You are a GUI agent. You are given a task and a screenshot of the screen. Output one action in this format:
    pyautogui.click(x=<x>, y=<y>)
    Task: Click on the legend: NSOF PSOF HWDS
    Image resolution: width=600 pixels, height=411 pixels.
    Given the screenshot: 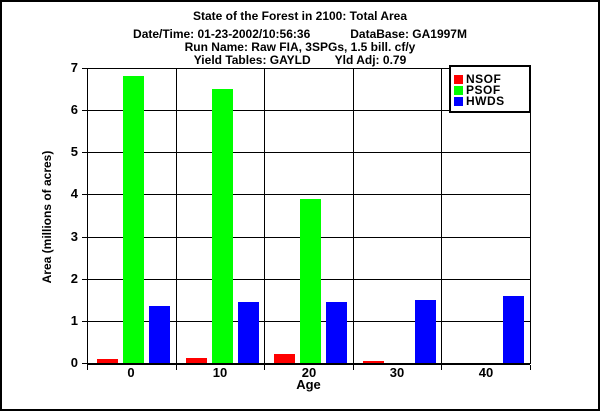 What is the action you would take?
    pyautogui.click(x=490, y=89)
    